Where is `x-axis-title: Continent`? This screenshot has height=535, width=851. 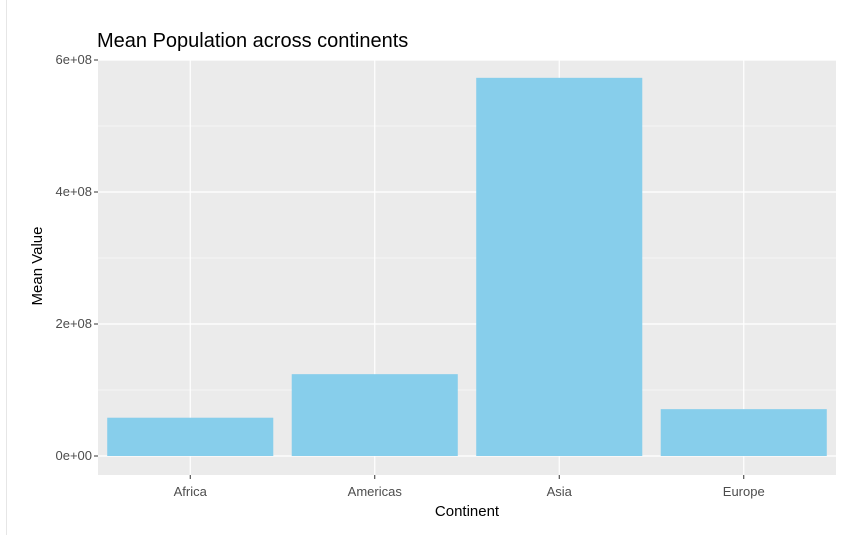
x-axis-title: Continent is located at coordinates (467, 511).